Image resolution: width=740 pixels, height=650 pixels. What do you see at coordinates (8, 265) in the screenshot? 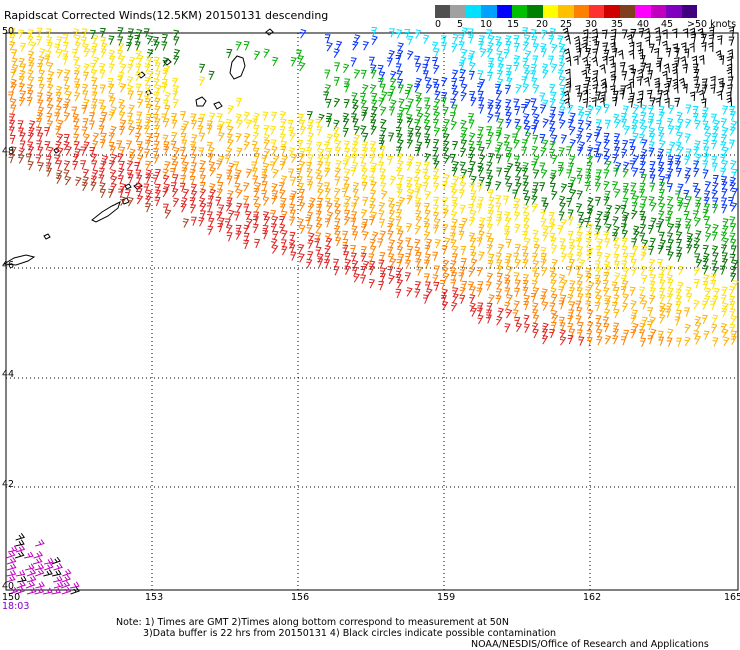
I see `lat-label: 46` at bounding box center [8, 265].